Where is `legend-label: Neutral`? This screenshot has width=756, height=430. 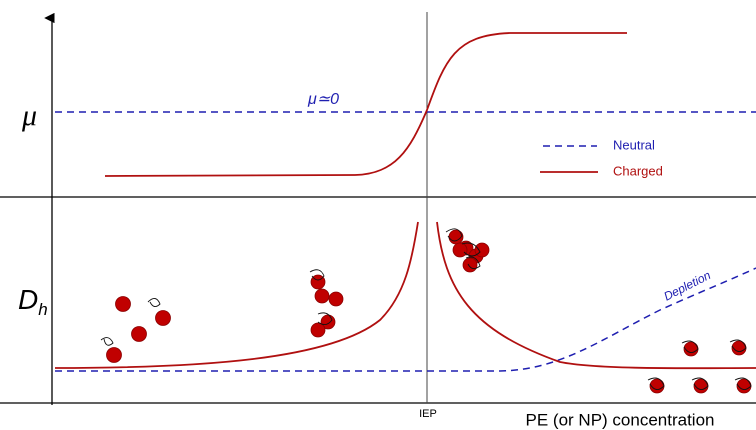 legend-label: Neutral is located at coordinates (634, 144).